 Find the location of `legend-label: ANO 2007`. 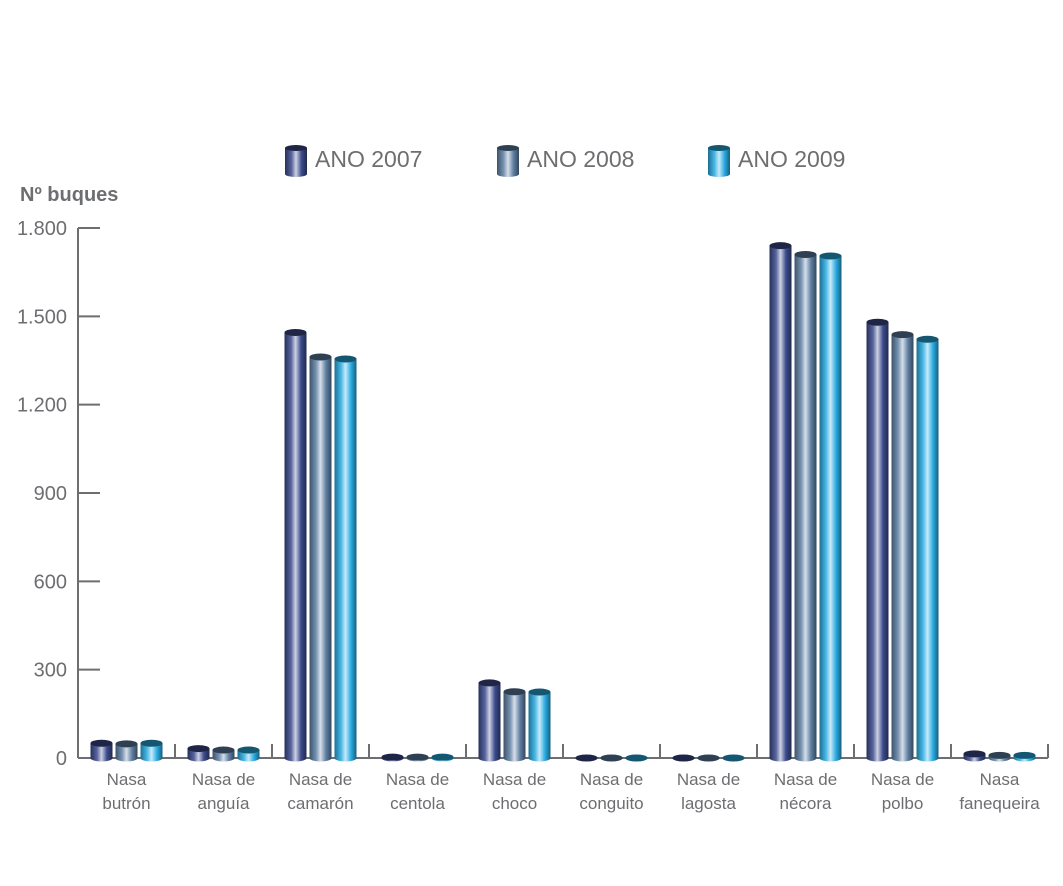

legend-label: ANO 2007 is located at coordinates (368, 159).